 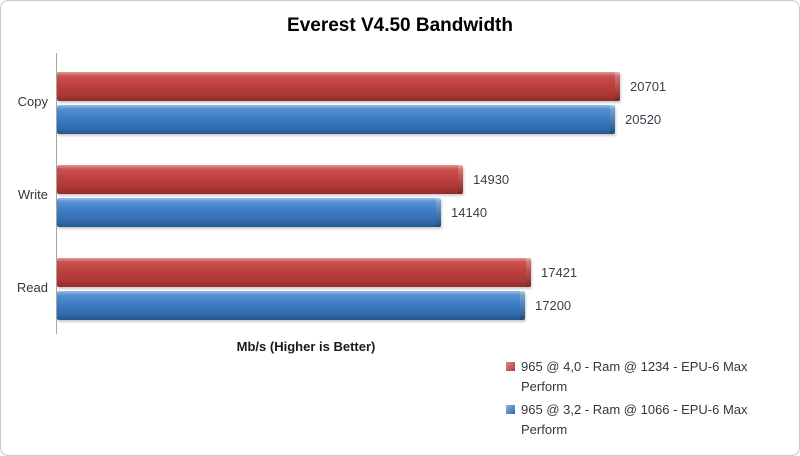 What do you see at coordinates (32, 101) in the screenshot?
I see `category-label-copy: Copy` at bounding box center [32, 101].